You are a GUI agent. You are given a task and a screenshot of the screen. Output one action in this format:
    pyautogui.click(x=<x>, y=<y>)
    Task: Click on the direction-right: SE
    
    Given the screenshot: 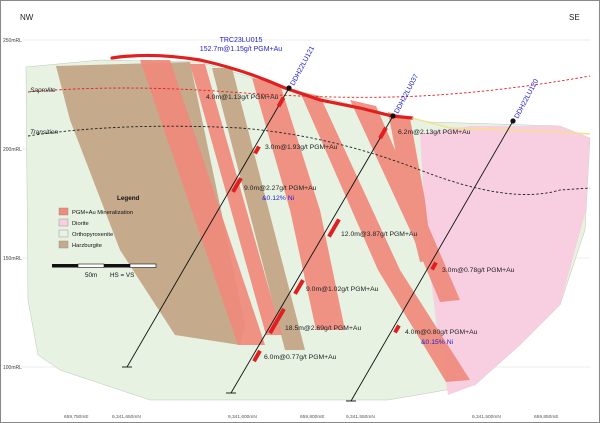 What is the action you would take?
    pyautogui.click(x=574, y=17)
    